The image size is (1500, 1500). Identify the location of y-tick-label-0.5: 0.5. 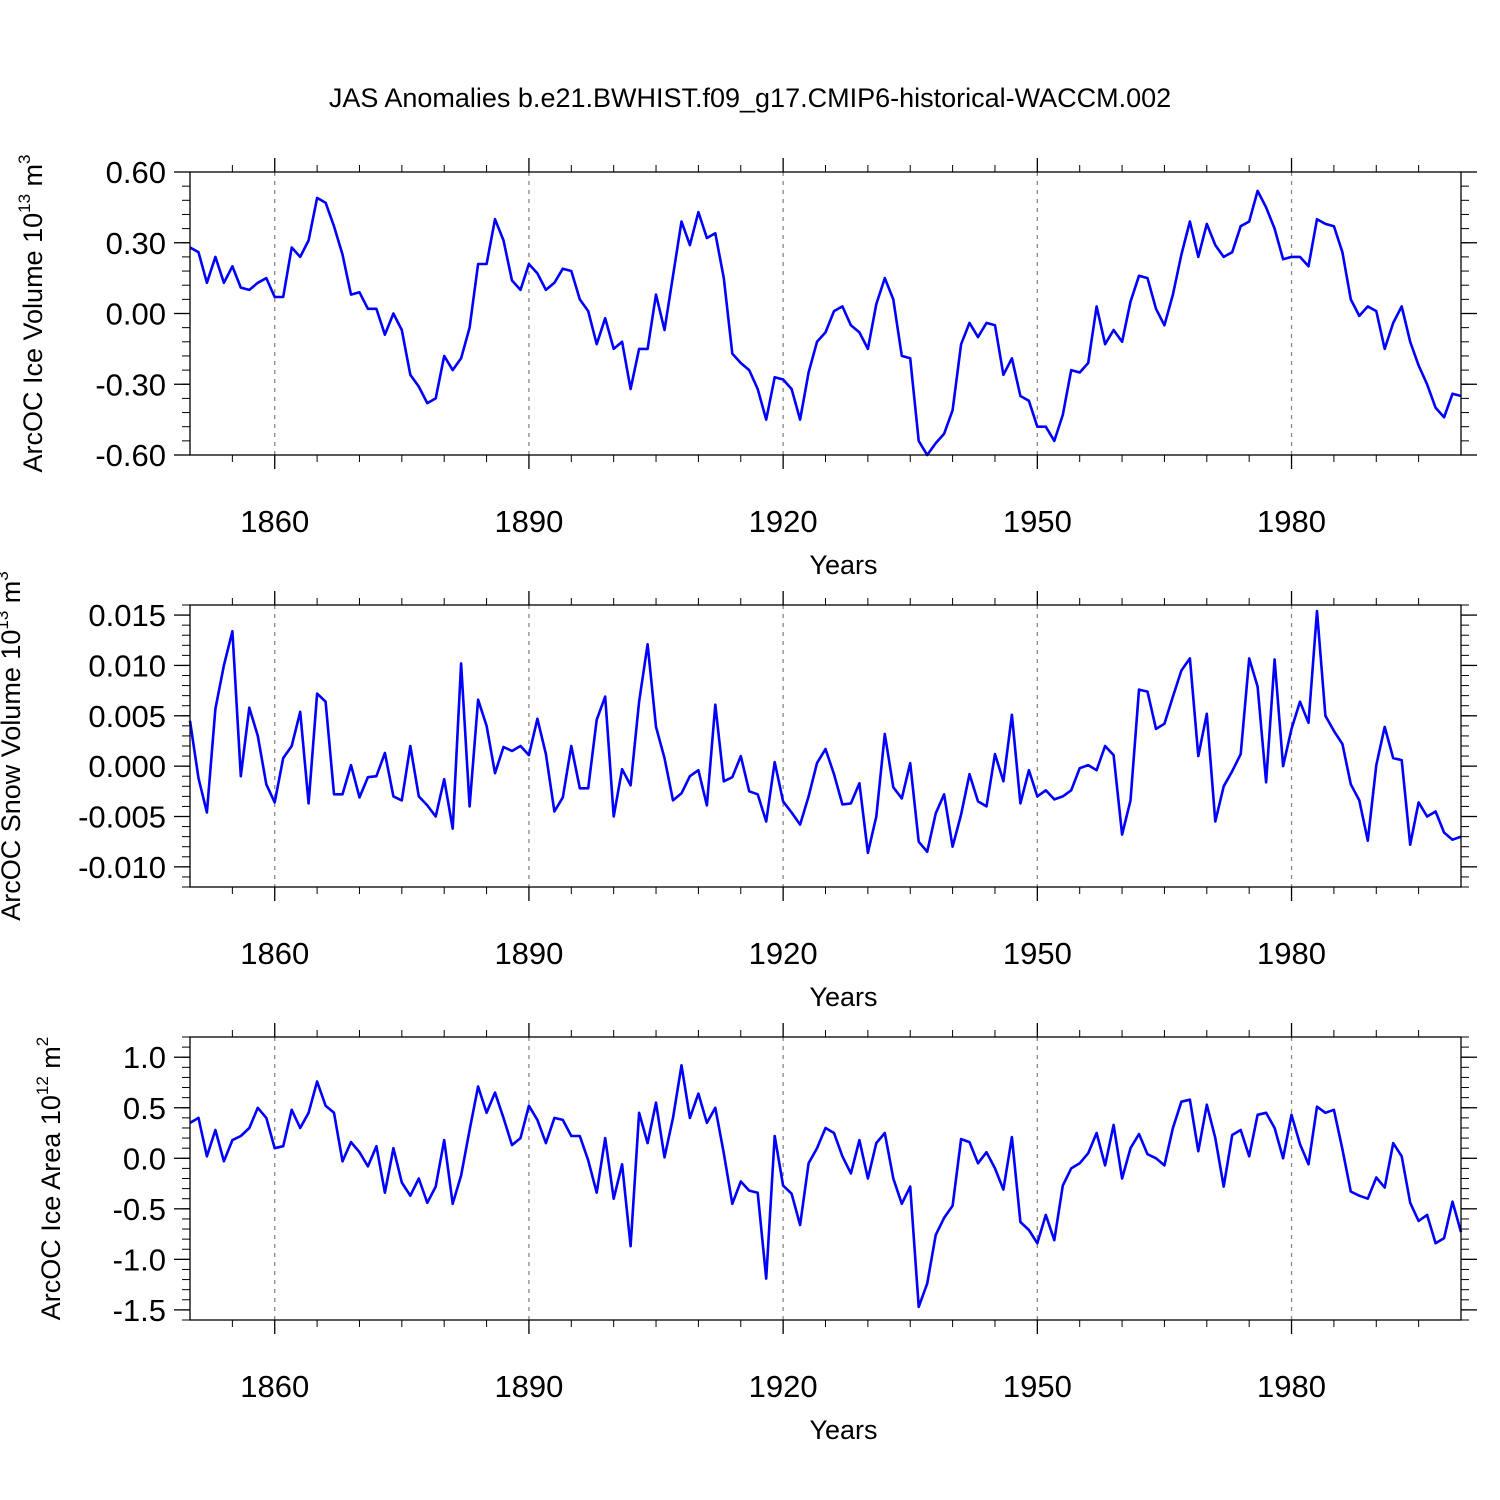
(144, 1108).